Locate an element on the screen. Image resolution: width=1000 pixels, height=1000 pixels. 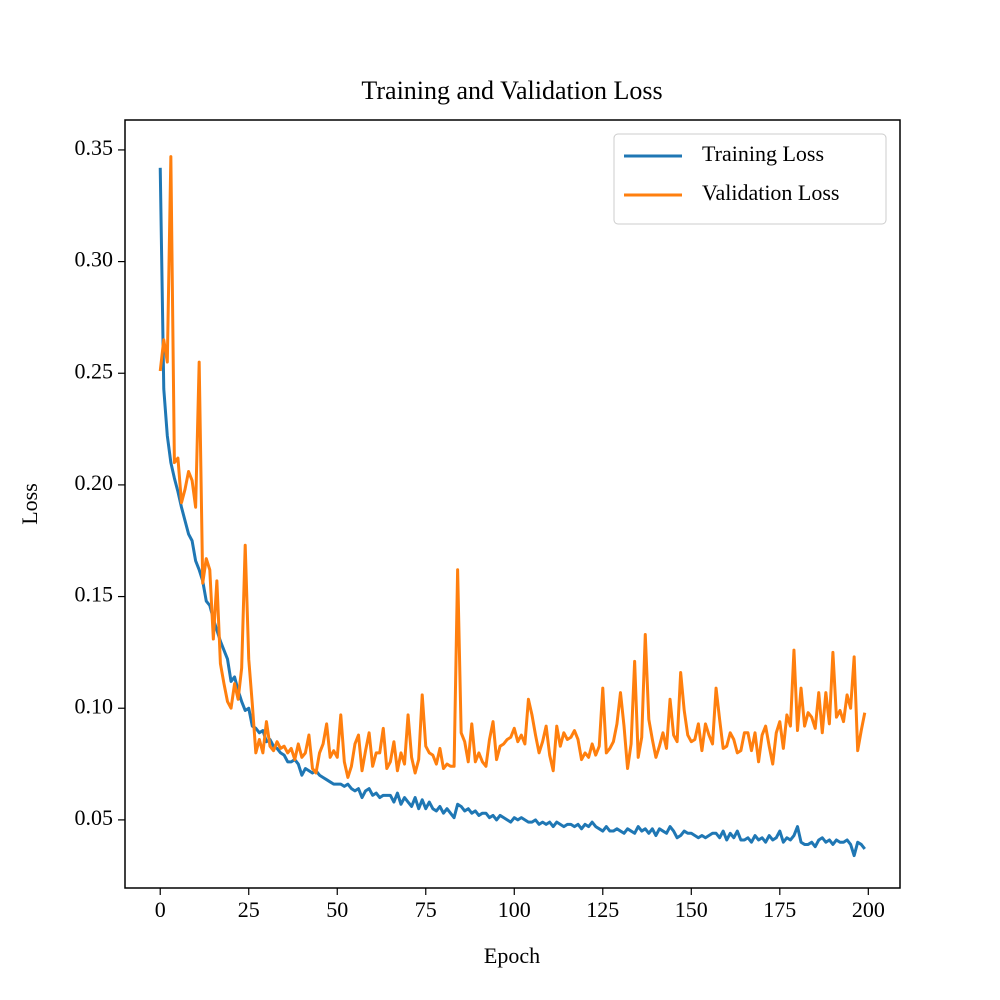
x-tick-label: 25 is located at coordinates (249, 909).